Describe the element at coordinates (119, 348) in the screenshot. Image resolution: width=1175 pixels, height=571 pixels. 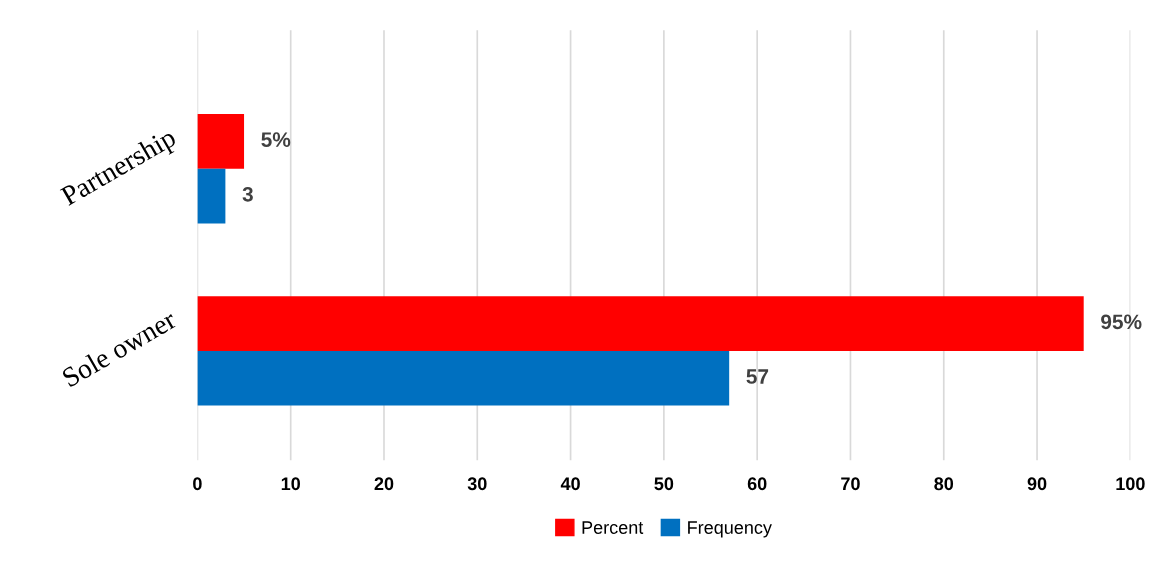
I see `y-tick-label: Sole owner` at that location.